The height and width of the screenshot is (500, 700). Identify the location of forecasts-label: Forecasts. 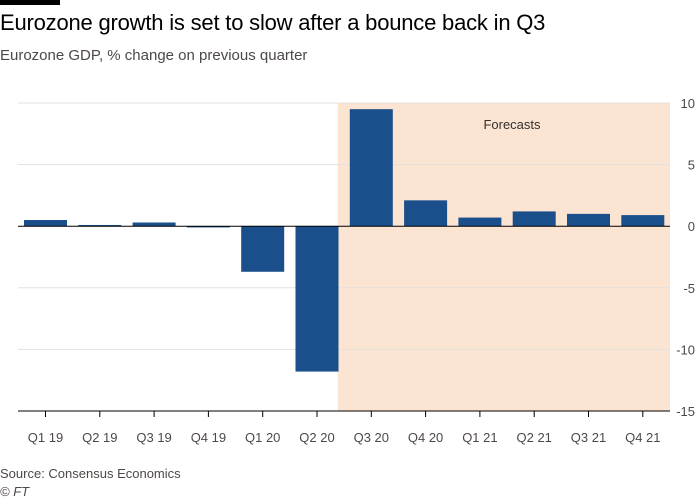
(512, 124).